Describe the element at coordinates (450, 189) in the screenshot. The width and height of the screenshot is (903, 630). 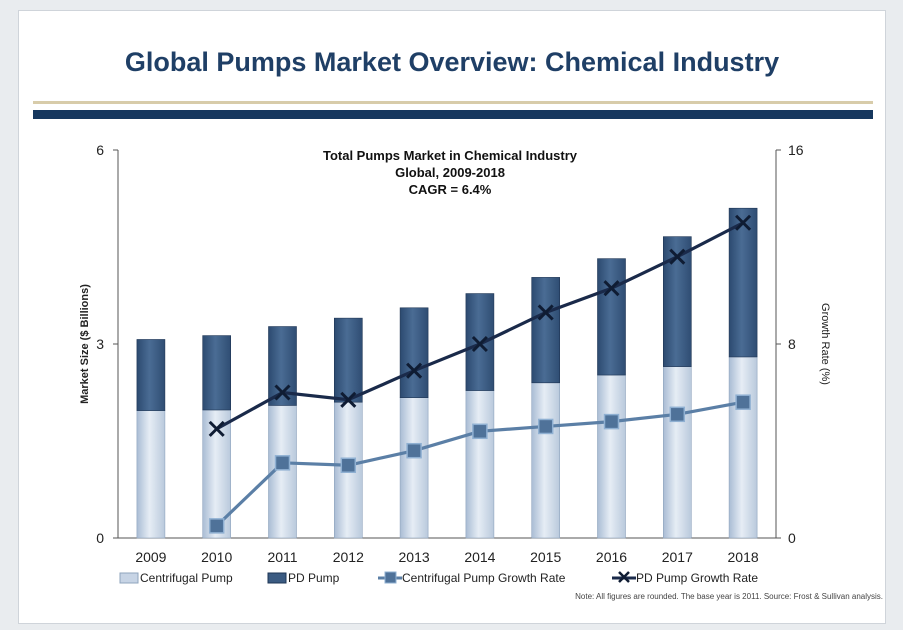
I see `chart-subtitle-1: CAGR = 6.4%` at that location.